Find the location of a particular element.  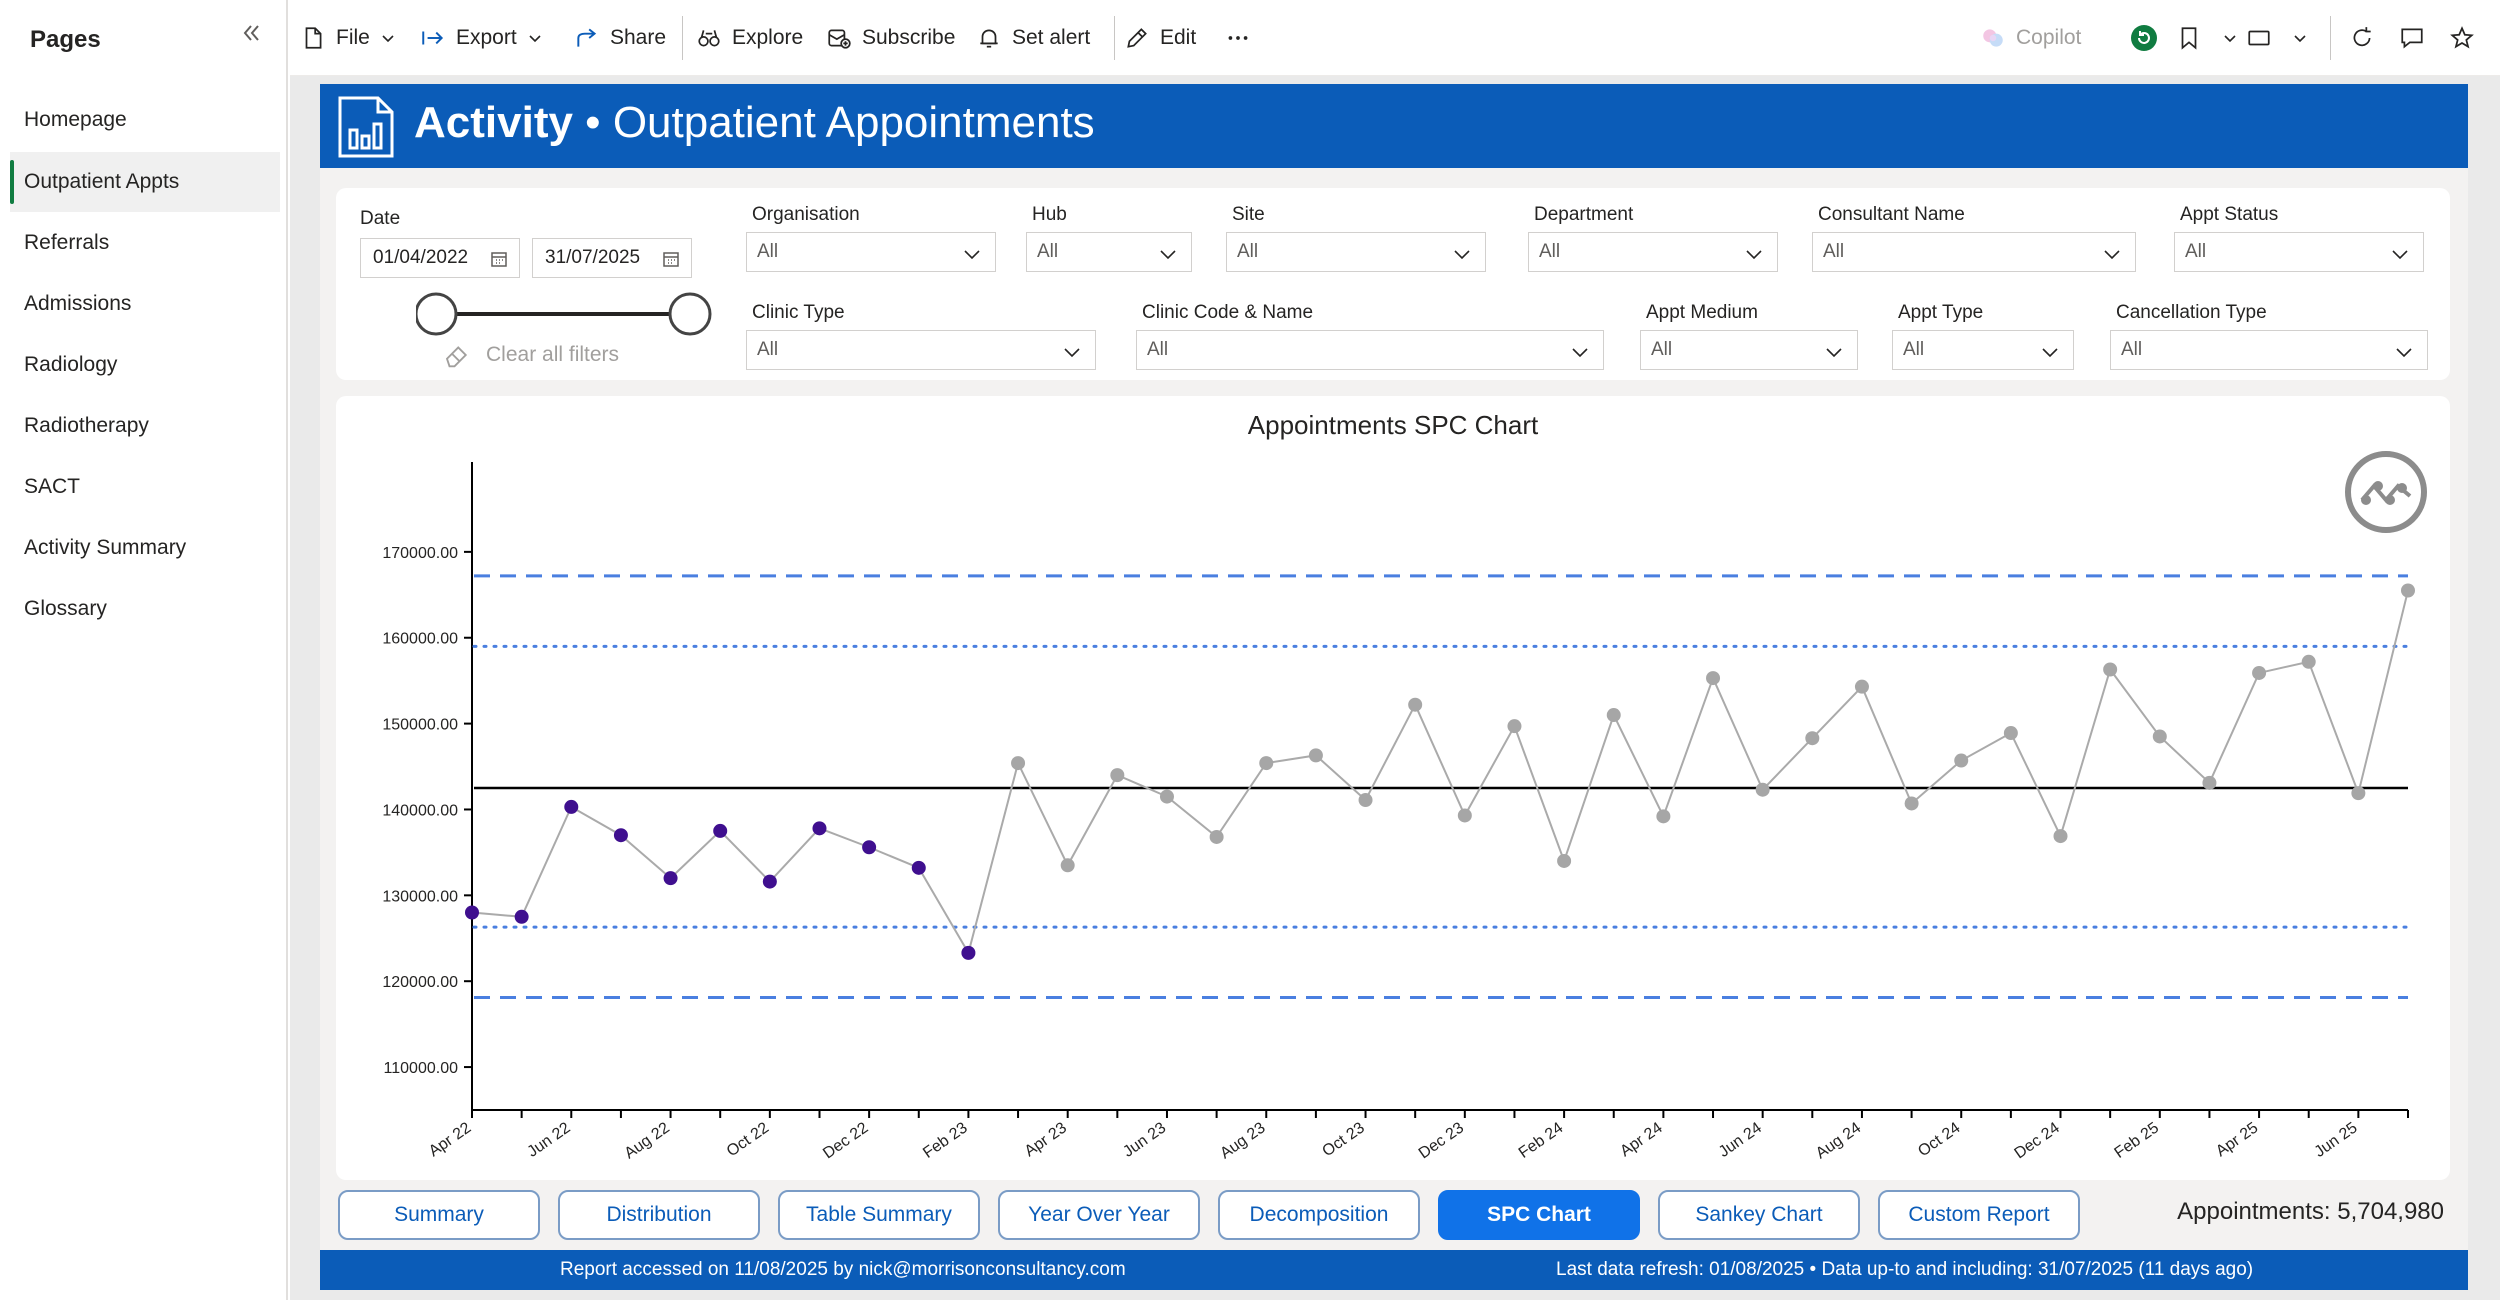

appt-type-filter-select: All is located at coordinates (1983, 350).